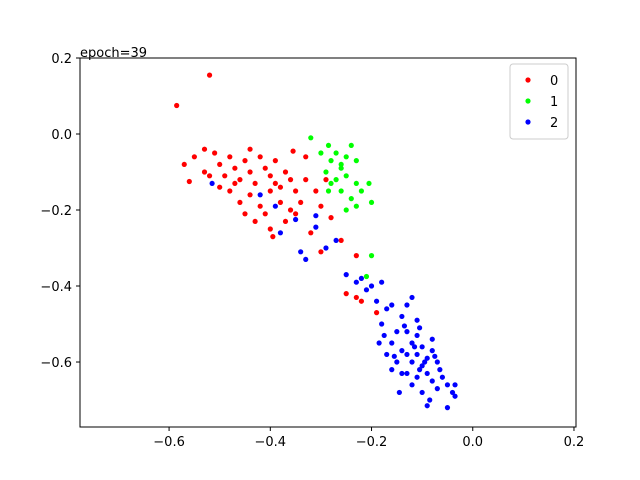 This screenshot has height=480, width=640. I want to click on y-tick-label: −0.6, so click(56, 363).